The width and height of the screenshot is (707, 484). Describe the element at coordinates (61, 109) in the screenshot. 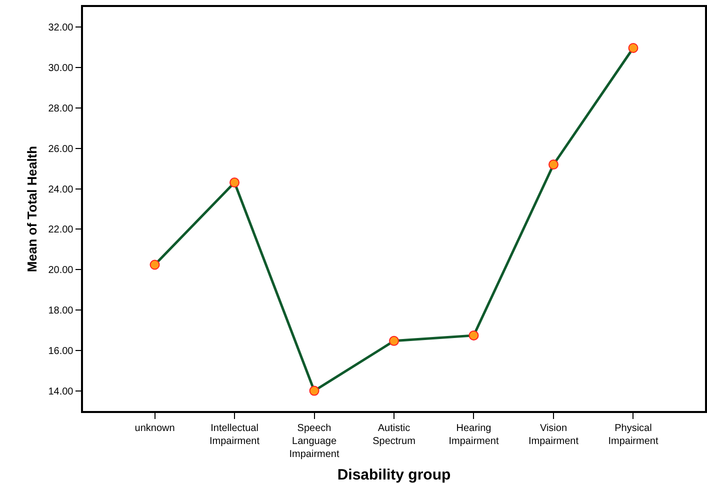

I see `y-tick-label: 28.00` at that location.